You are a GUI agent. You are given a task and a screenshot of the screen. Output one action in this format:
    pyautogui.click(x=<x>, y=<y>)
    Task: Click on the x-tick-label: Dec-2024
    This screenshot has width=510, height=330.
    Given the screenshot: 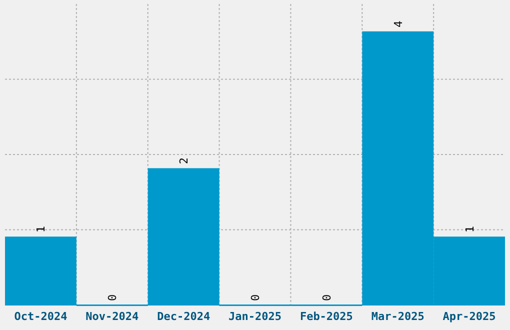 What is the action you would take?
    pyautogui.click(x=183, y=317)
    